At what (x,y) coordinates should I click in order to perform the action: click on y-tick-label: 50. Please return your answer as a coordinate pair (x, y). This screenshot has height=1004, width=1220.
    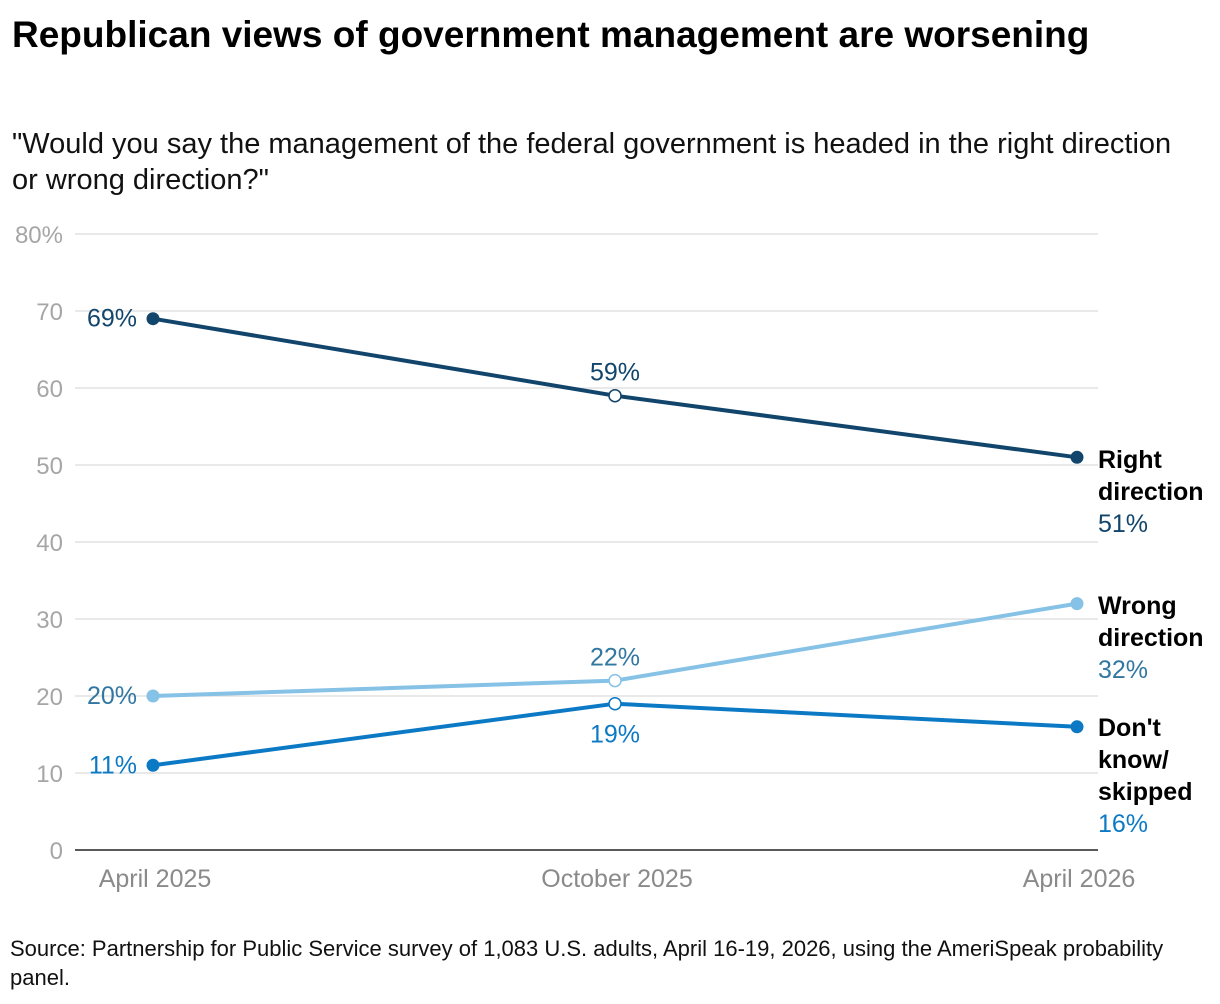
    Looking at the image, I should click on (49, 466).